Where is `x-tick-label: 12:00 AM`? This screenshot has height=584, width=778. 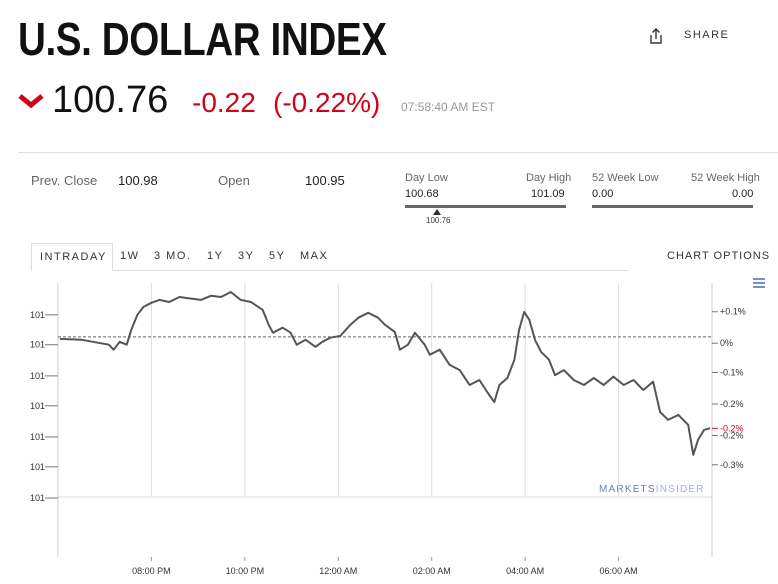
x-tick-label: 12:00 AM is located at coordinates (338, 571).